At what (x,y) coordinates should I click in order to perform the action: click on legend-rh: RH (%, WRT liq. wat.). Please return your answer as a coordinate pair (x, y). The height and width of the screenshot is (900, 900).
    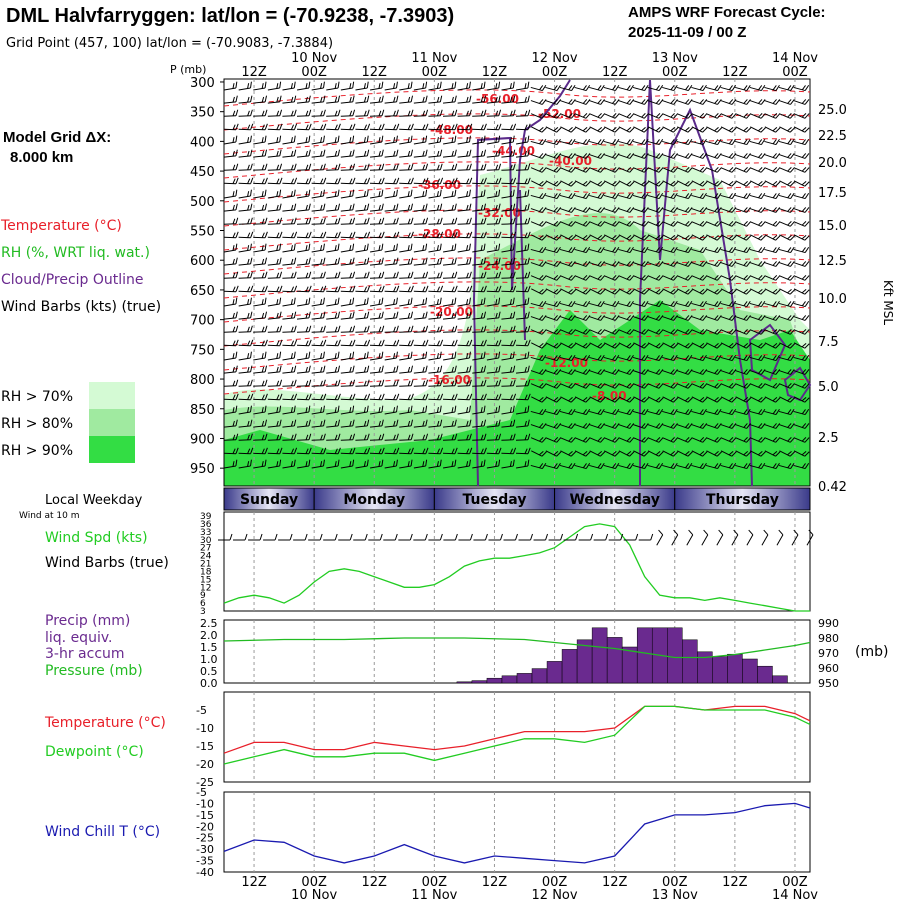
    Looking at the image, I should click on (75, 253).